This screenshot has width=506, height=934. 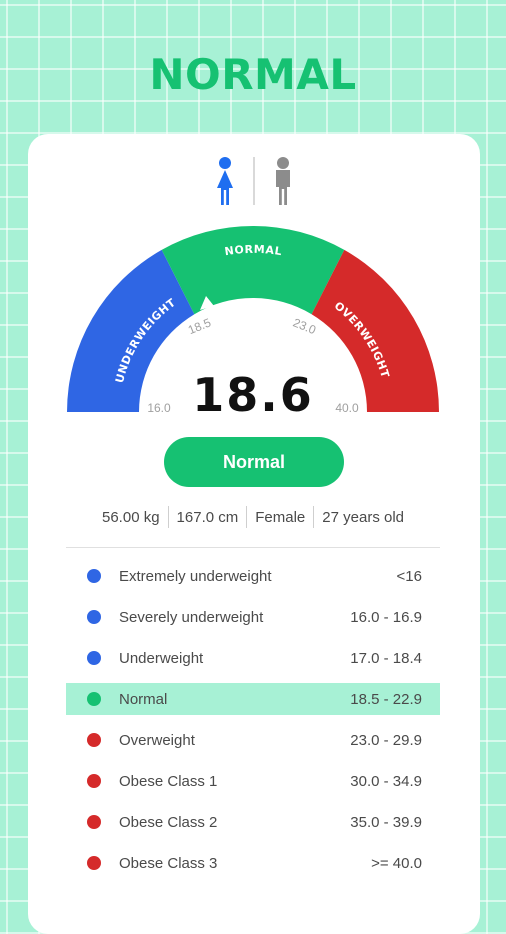 I want to click on category-row: Underweight 17.0 - 18.4, so click(x=253, y=658).